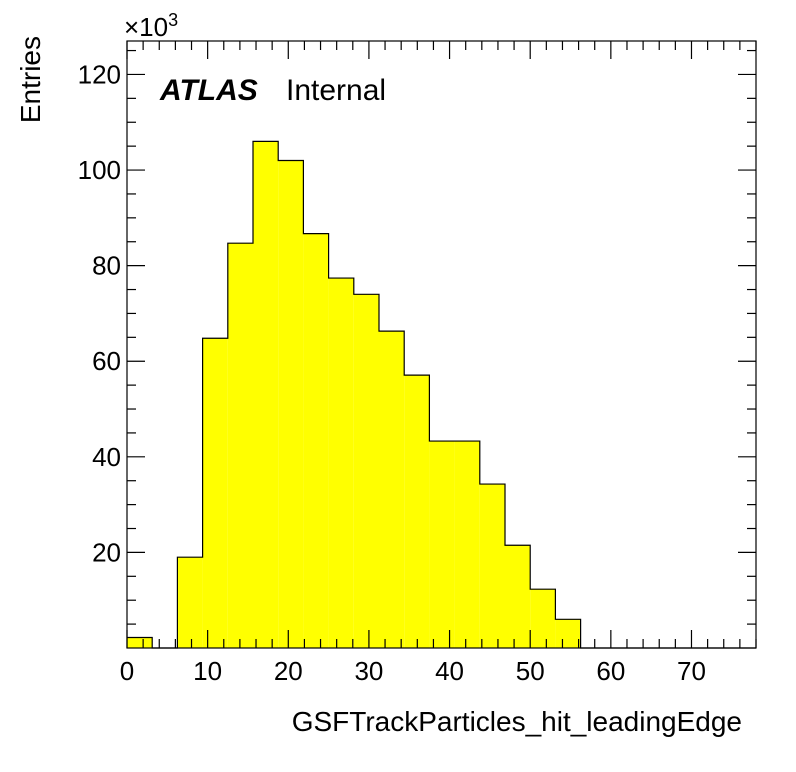  Describe the element at coordinates (106, 266) in the screenshot. I see `y-tick-label: 80` at that location.